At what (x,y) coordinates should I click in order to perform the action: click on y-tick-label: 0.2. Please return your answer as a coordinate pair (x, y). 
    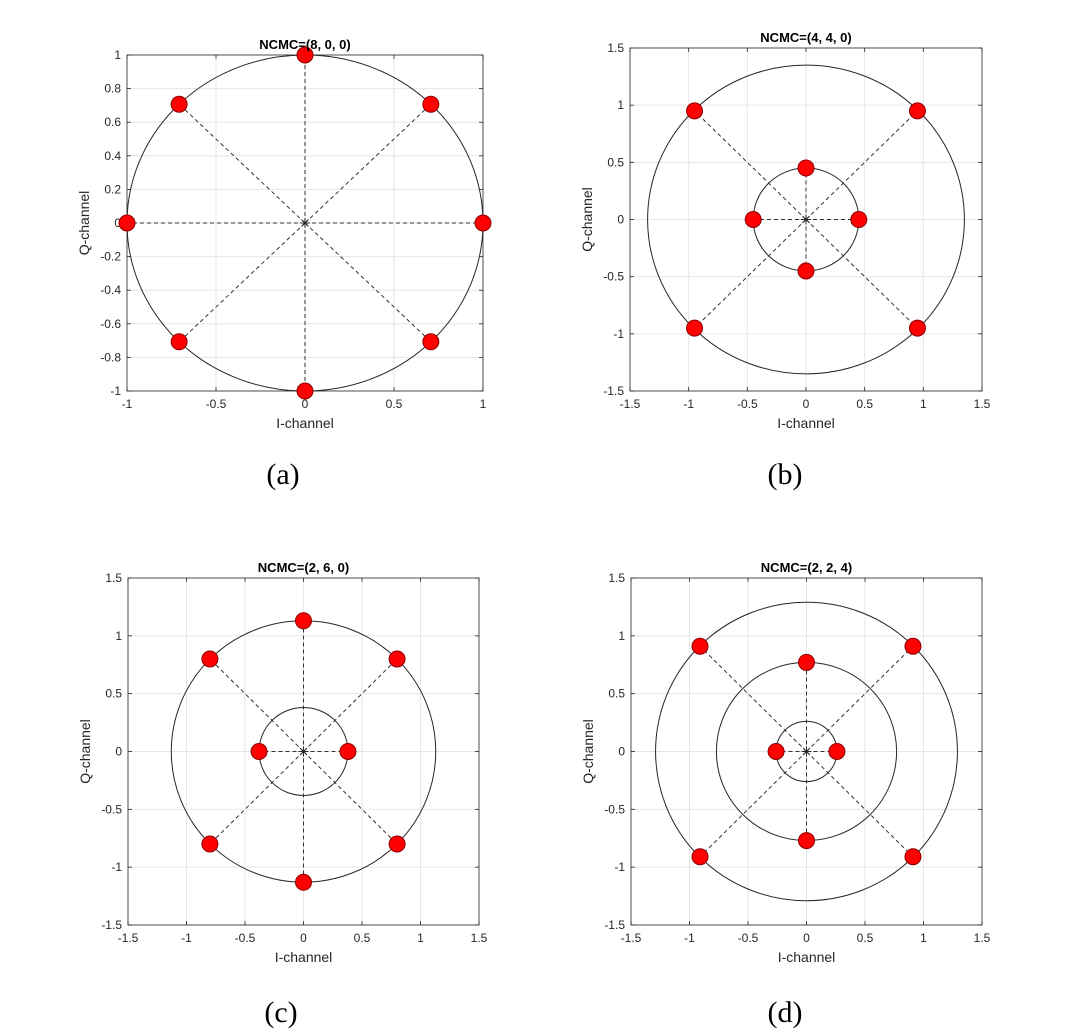
    Looking at the image, I should click on (112, 189).